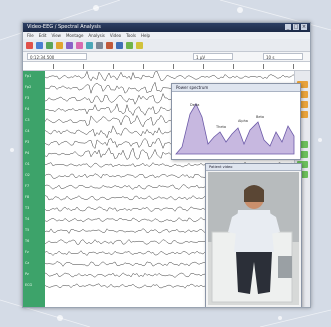 The image size is (331, 327). What do you see at coordinates (145, 35) in the screenshot?
I see `menu-help: Help` at bounding box center [145, 35].